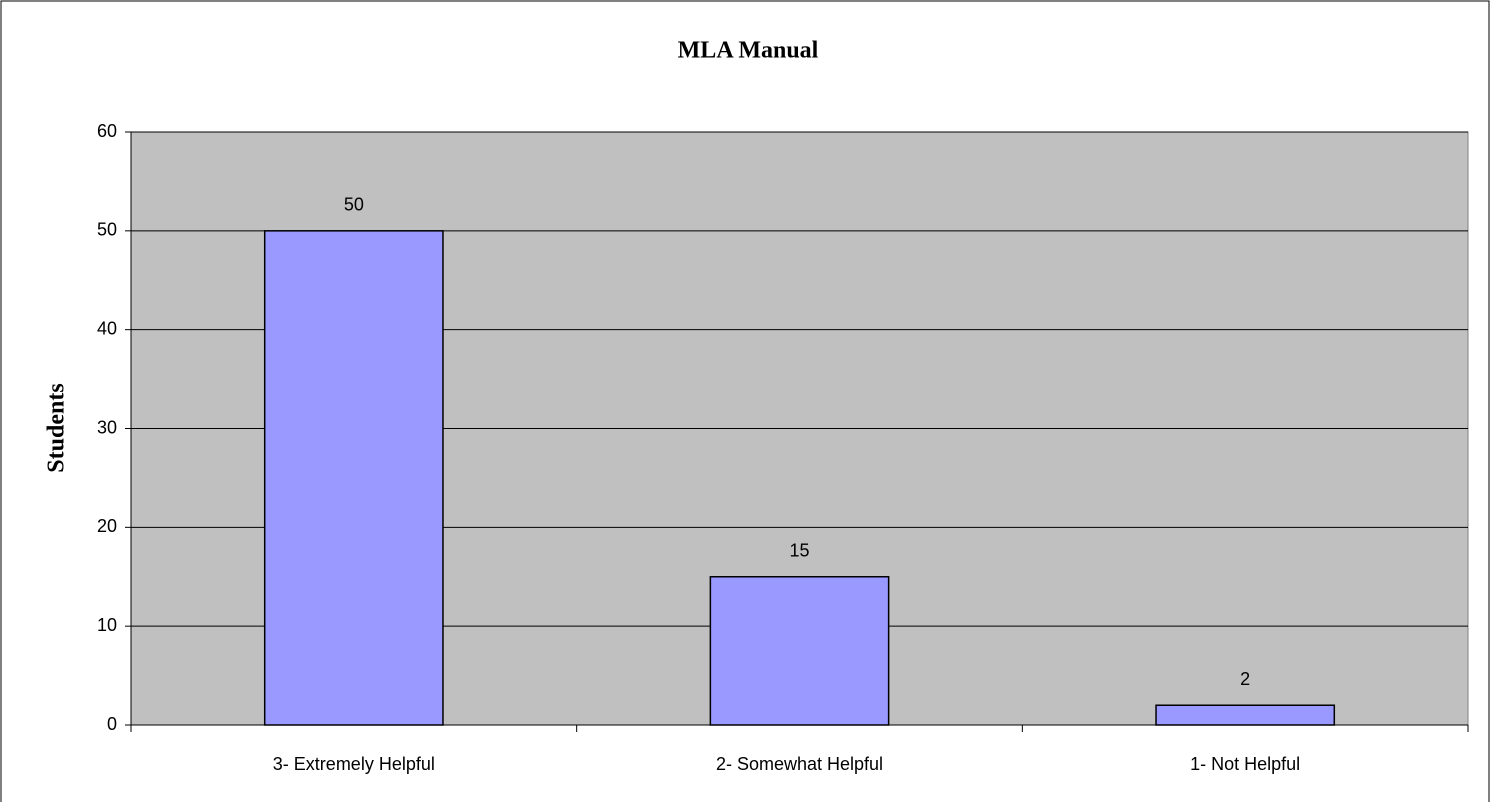 This screenshot has height=802, width=1491. What do you see at coordinates (107, 526) in the screenshot?
I see `y-tick-label: 20` at bounding box center [107, 526].